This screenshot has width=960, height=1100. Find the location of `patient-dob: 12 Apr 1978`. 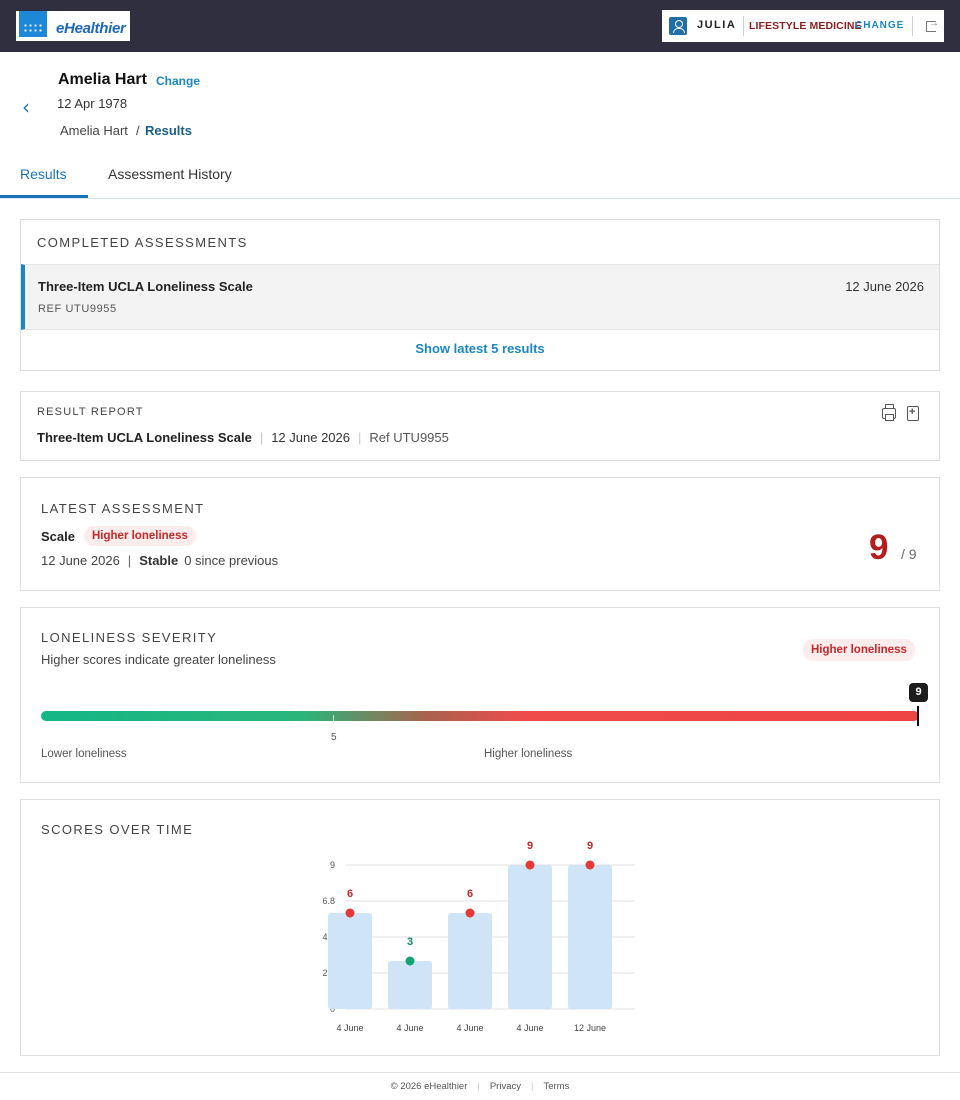

patient-dob: 12 Apr 1978 is located at coordinates (92, 103).